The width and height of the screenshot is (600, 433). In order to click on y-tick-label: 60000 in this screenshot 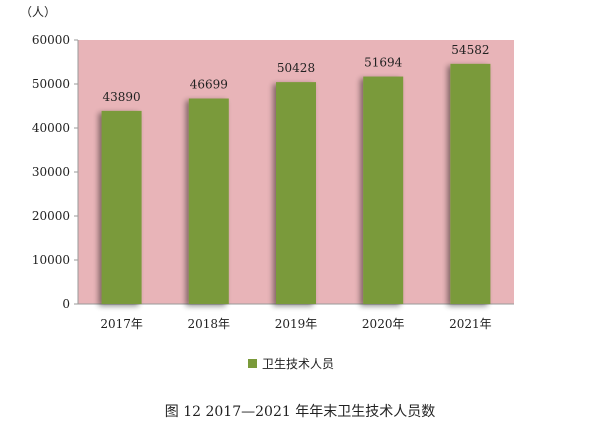, I will do `click(51, 40)`.